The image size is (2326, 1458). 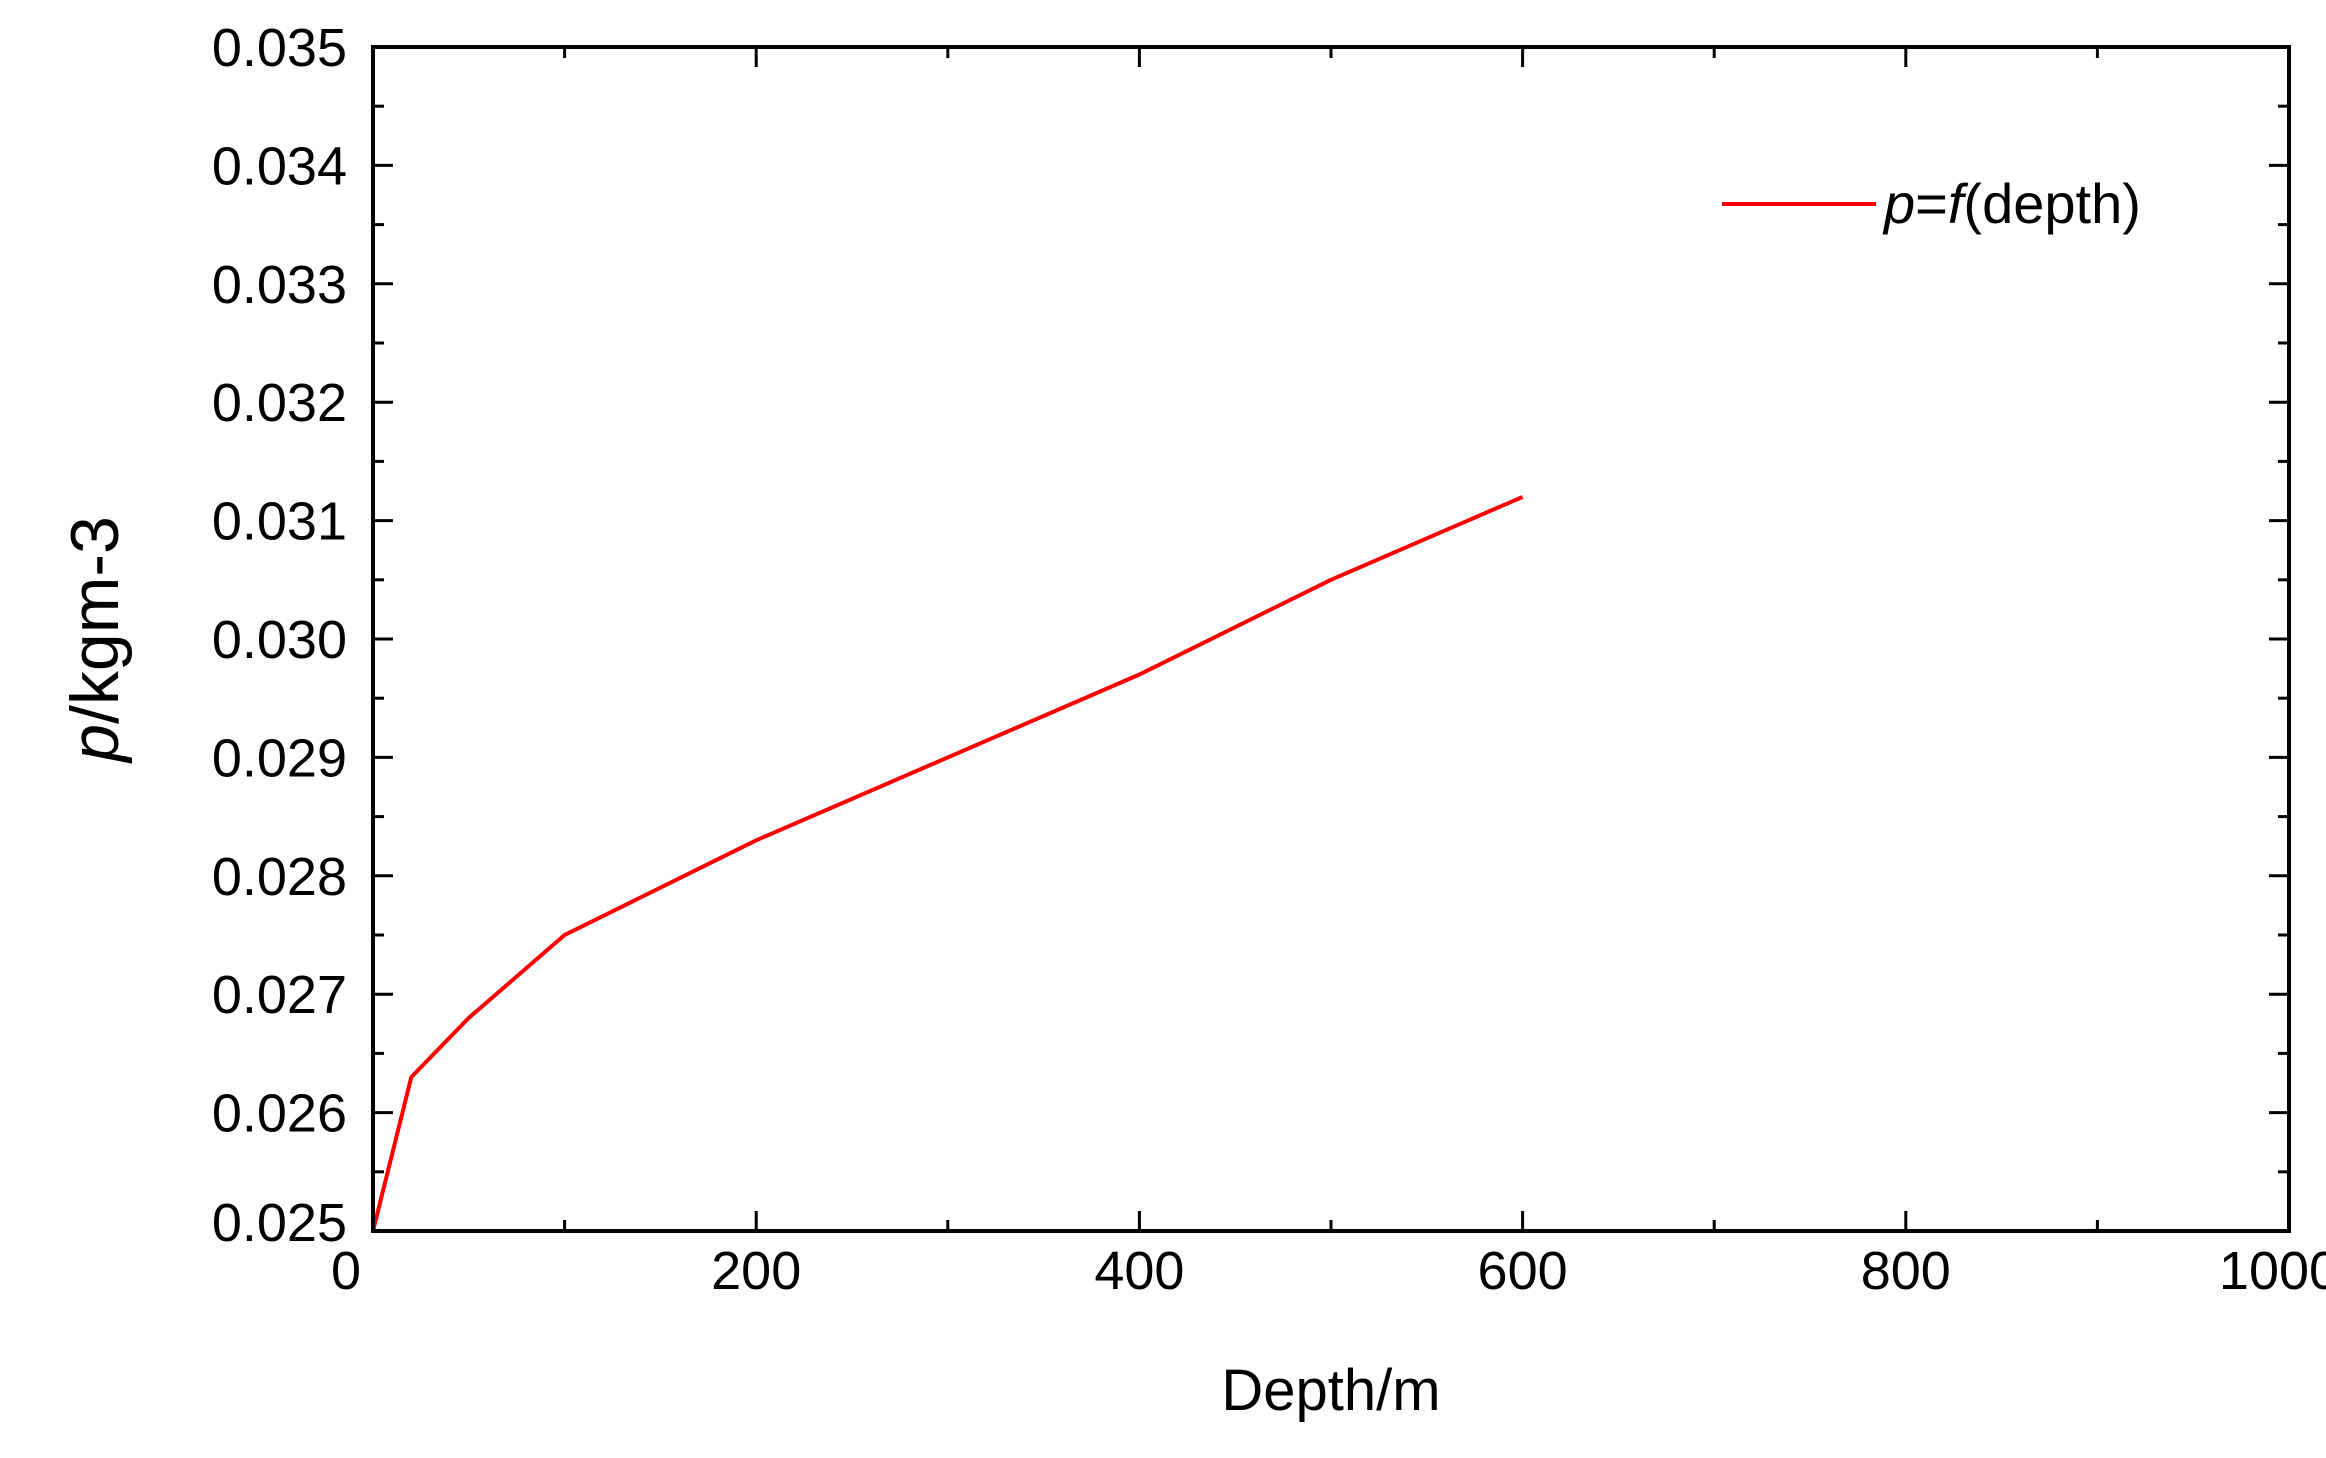 What do you see at coordinates (2272, 1271) in the screenshot?
I see `x-tick-label: 1000` at bounding box center [2272, 1271].